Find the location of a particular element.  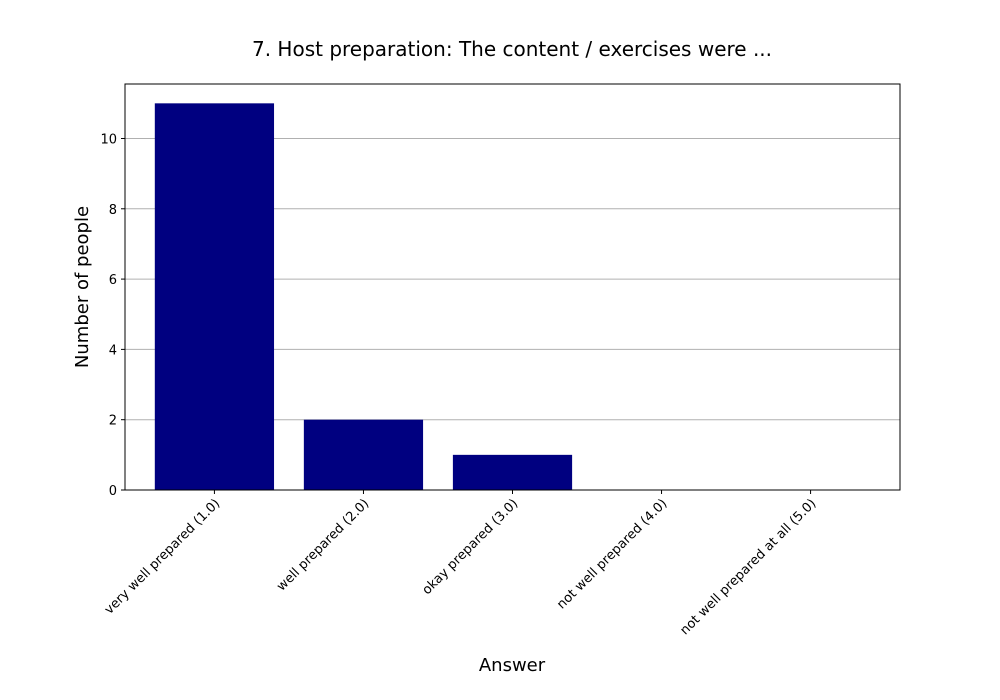

y-tick-label: 0 is located at coordinates (113, 491).